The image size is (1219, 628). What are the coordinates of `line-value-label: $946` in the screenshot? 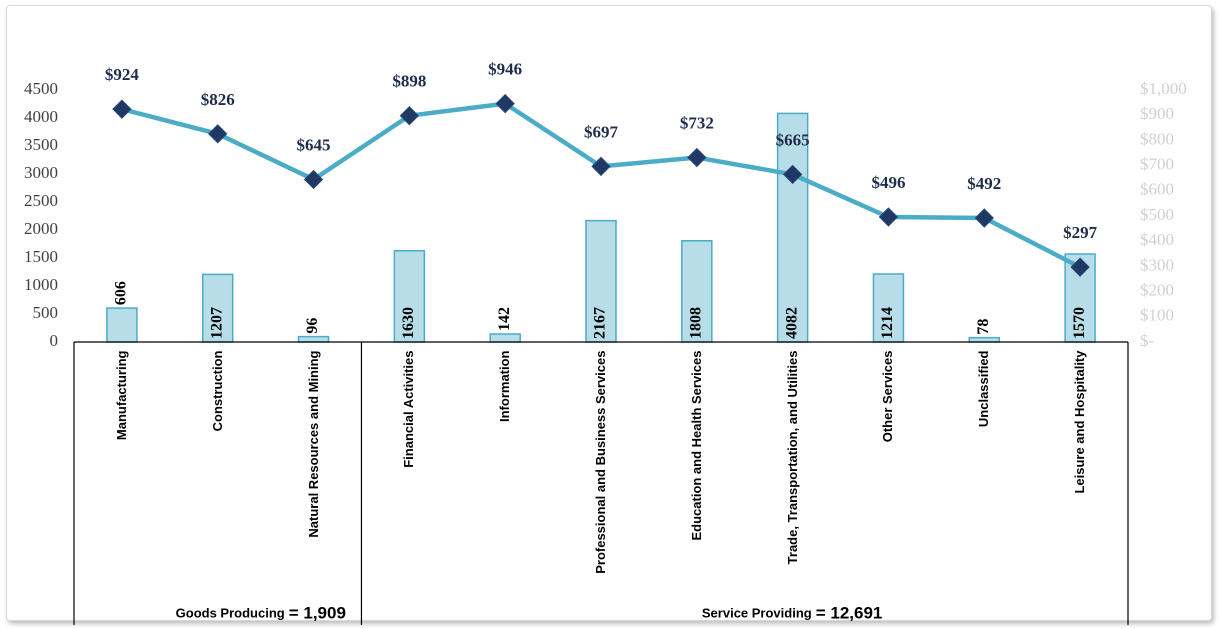 It's located at (505, 69).